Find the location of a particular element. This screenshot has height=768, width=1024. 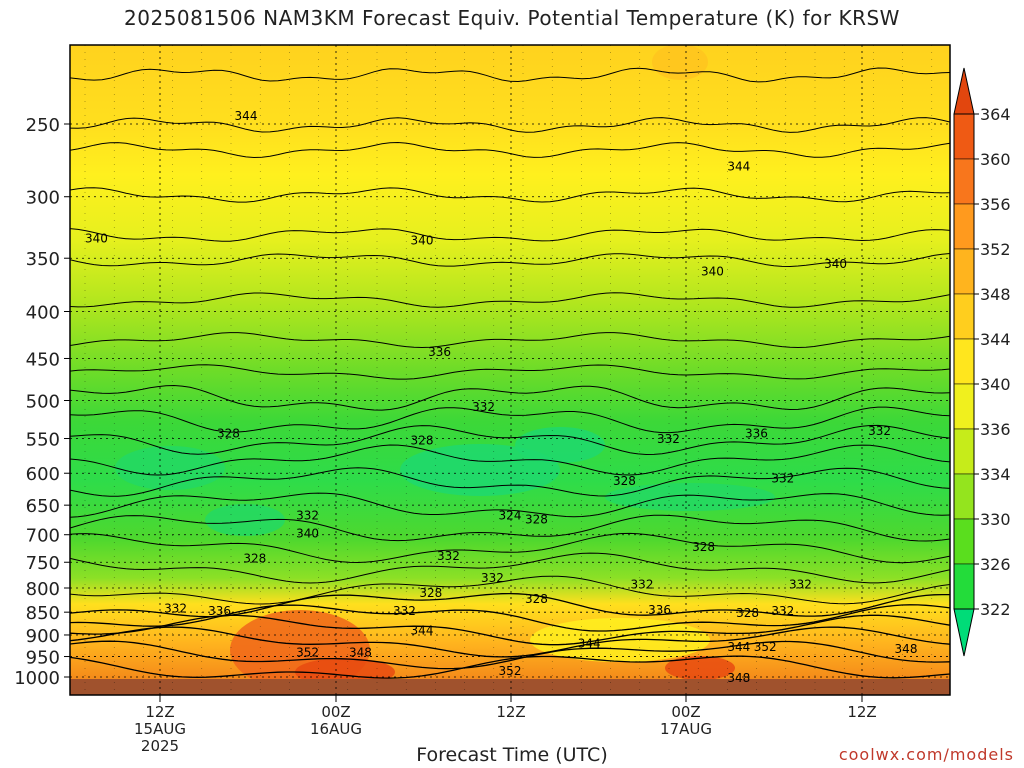

colorbar-tick-label: 364 is located at coordinates (995, 114).